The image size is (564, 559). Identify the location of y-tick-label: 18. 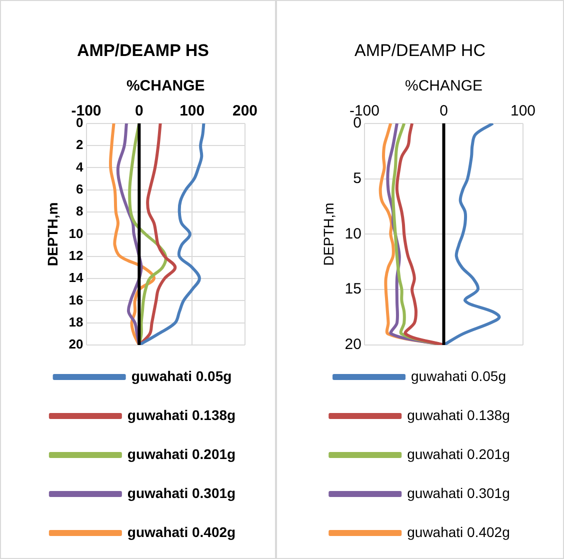
(76, 322).